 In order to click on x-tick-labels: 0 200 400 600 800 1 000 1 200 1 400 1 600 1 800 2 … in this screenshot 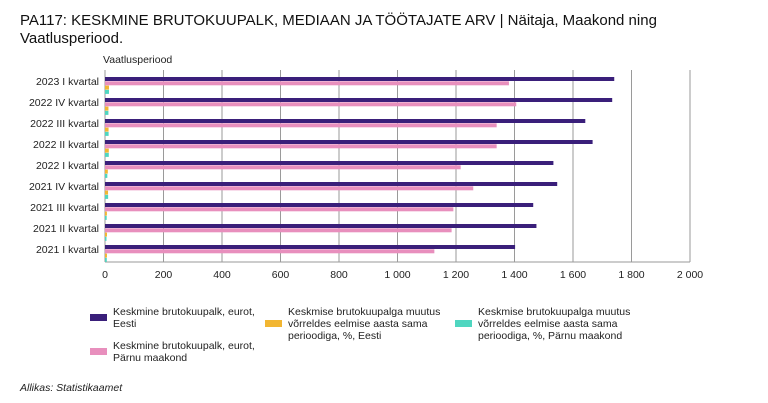, I will do `click(402, 275)`.